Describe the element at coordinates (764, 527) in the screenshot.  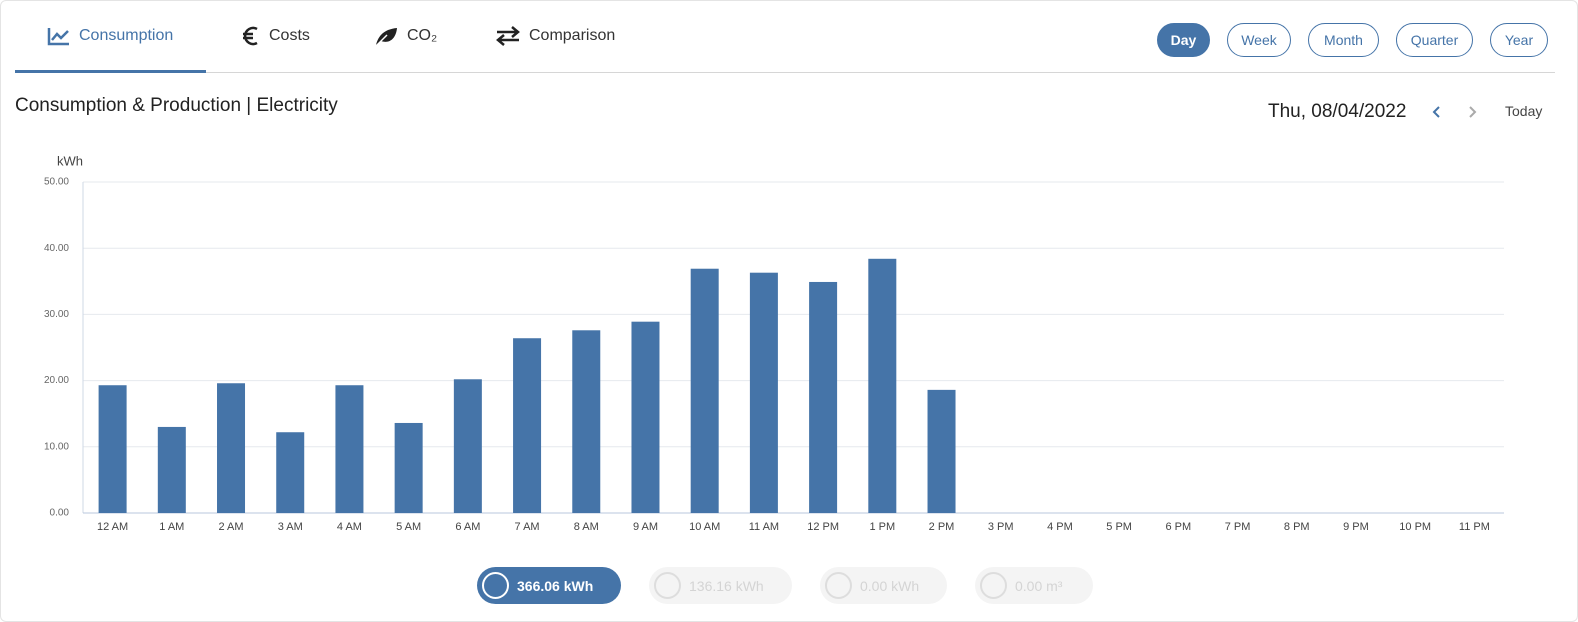
I see `x-tick-label: 11 AM` at that location.